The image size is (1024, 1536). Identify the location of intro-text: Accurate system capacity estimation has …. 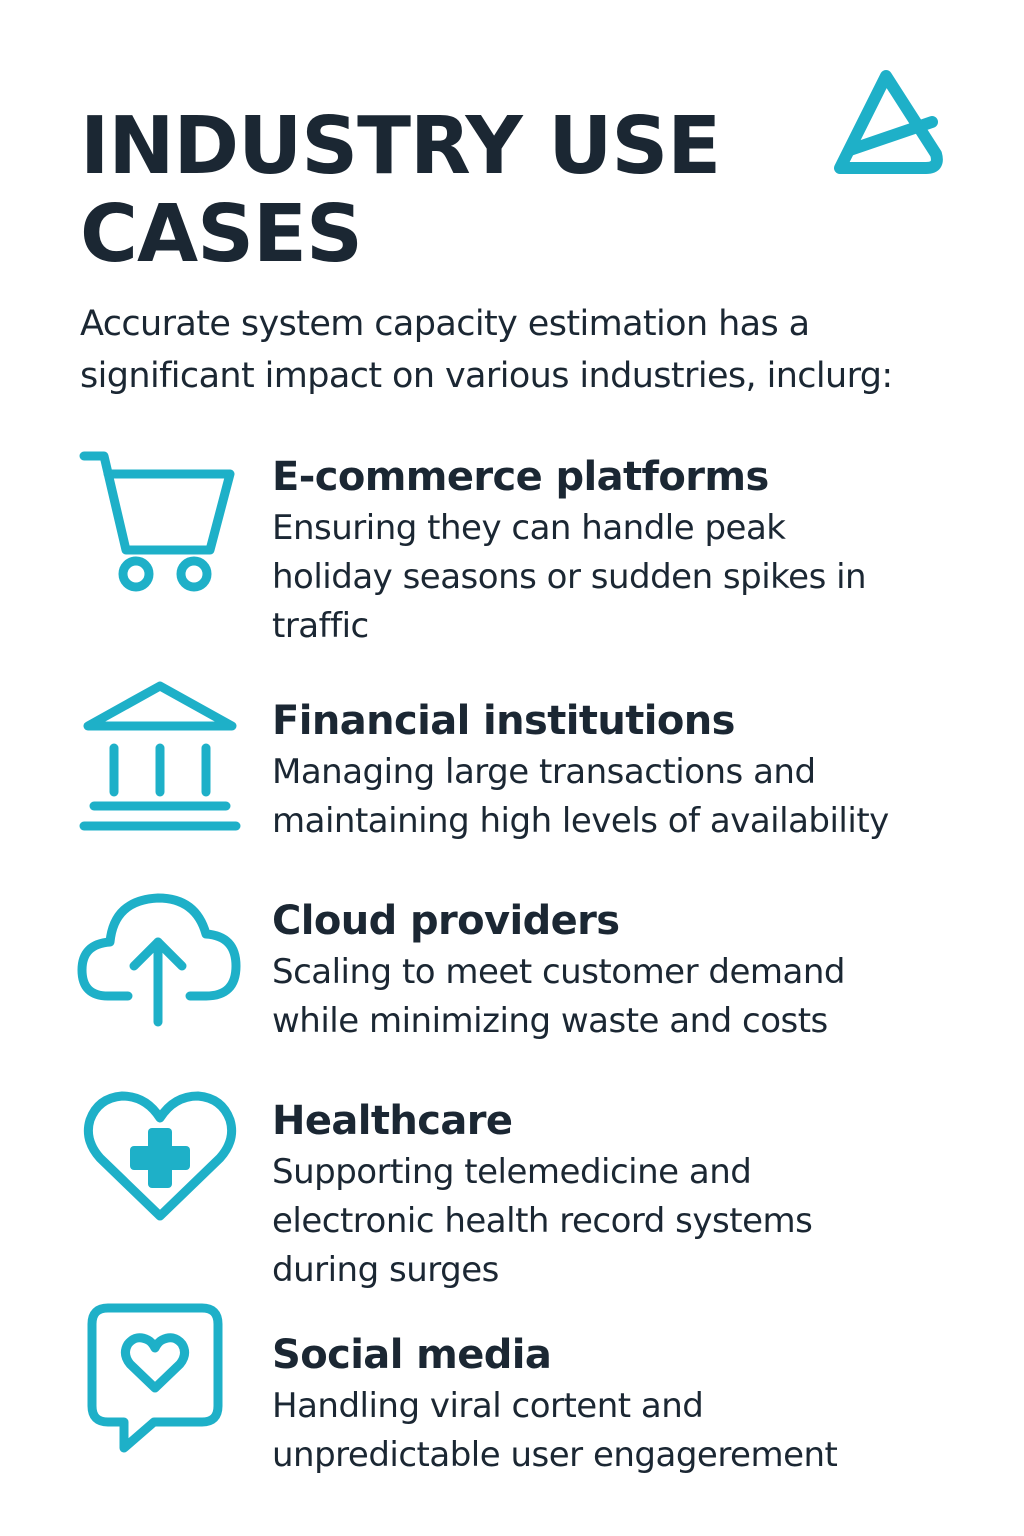
(486, 350).